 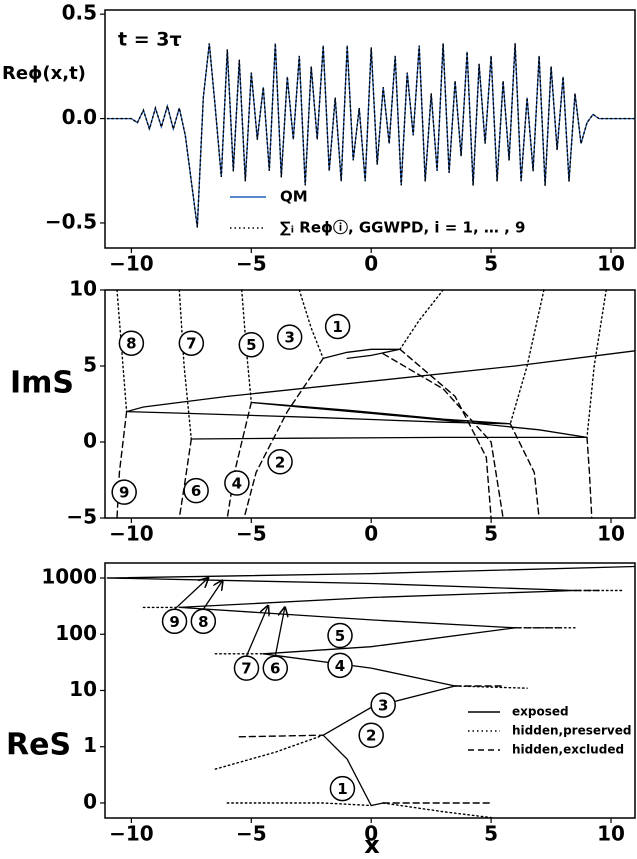 I want to click on y-axis-label: ImS, so click(x=42, y=383).